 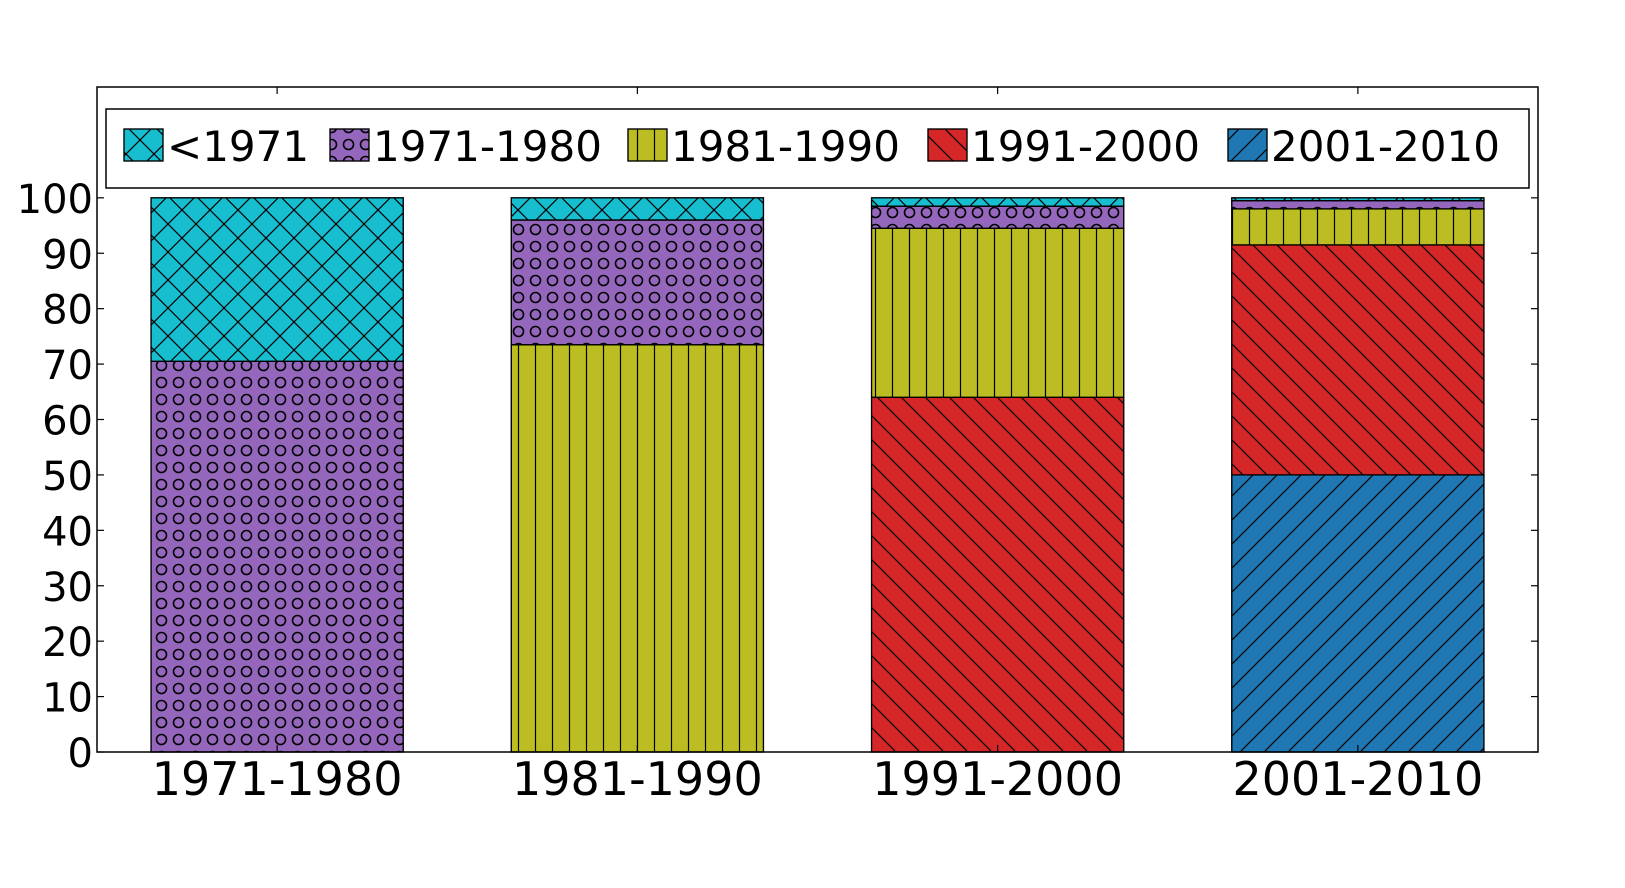 What do you see at coordinates (637, 282) in the screenshot?
I see `bar-hatch-1981-1990-1971-1980` at bounding box center [637, 282].